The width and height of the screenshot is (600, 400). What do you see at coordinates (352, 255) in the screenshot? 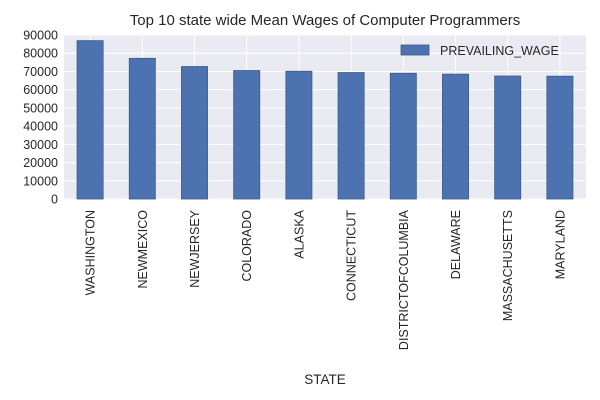
I see `x-tick-label: CONNECTICUT` at bounding box center [352, 255].